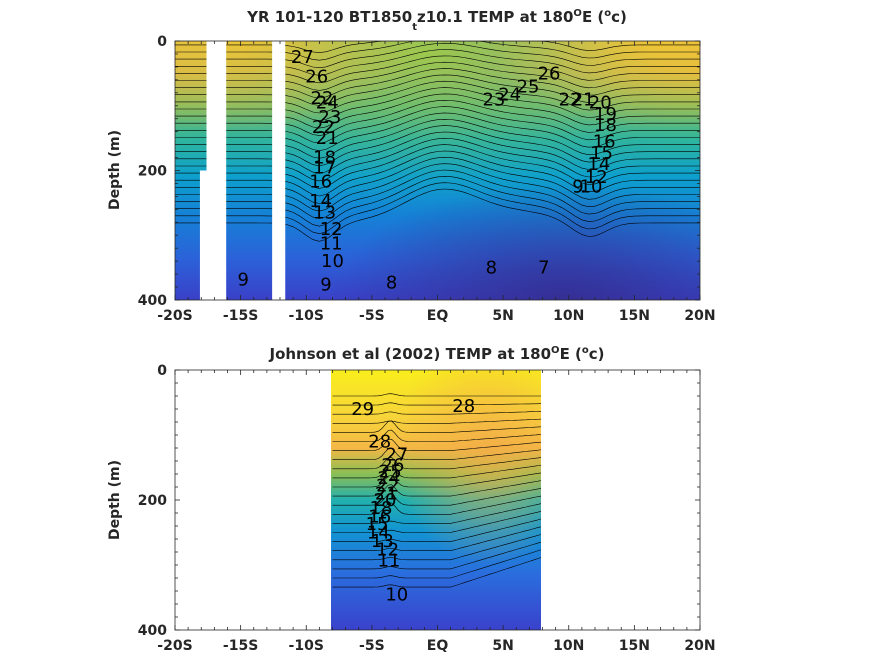 The width and height of the screenshot is (875, 656). I want to click on chart1-contour-label: 7, so click(543, 268).